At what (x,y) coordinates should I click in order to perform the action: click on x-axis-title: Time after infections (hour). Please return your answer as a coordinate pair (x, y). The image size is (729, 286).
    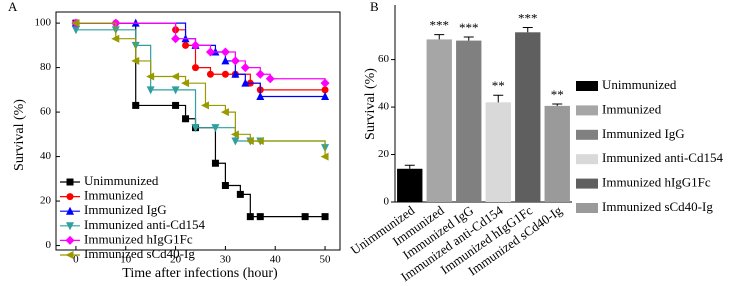
    Looking at the image, I should click on (200, 273).